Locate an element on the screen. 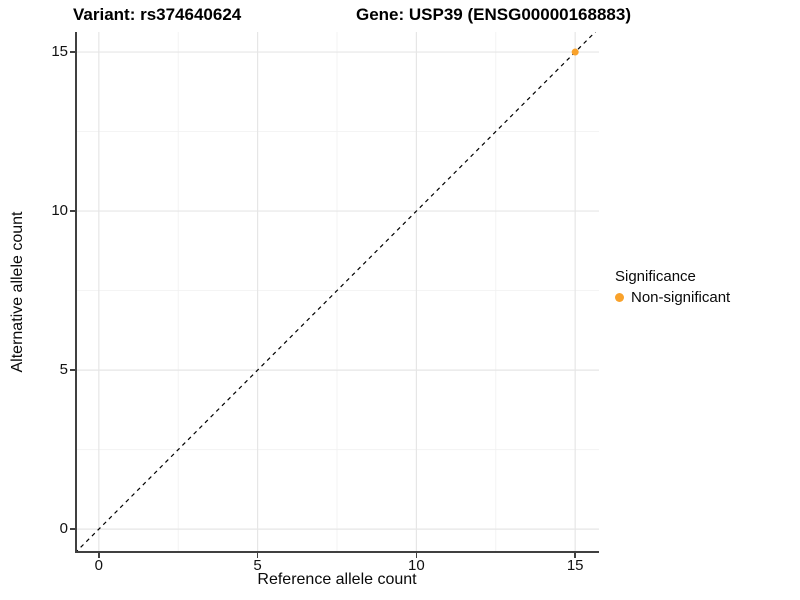 The width and height of the screenshot is (800, 600). x-axis-title: Reference allele count is located at coordinates (337, 579).